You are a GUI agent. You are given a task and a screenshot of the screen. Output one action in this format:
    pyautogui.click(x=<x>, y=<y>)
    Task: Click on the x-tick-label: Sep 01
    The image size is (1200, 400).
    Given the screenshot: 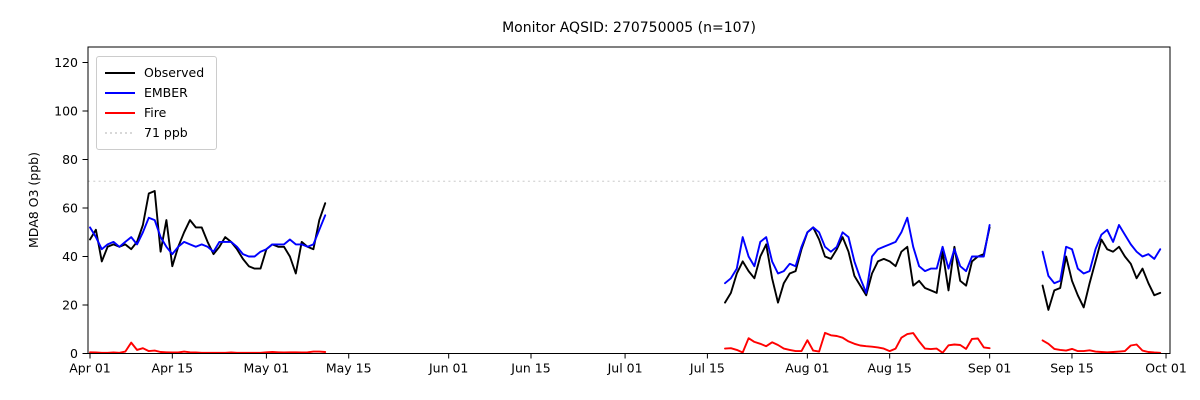 What is the action you would take?
    pyautogui.click(x=989, y=368)
    